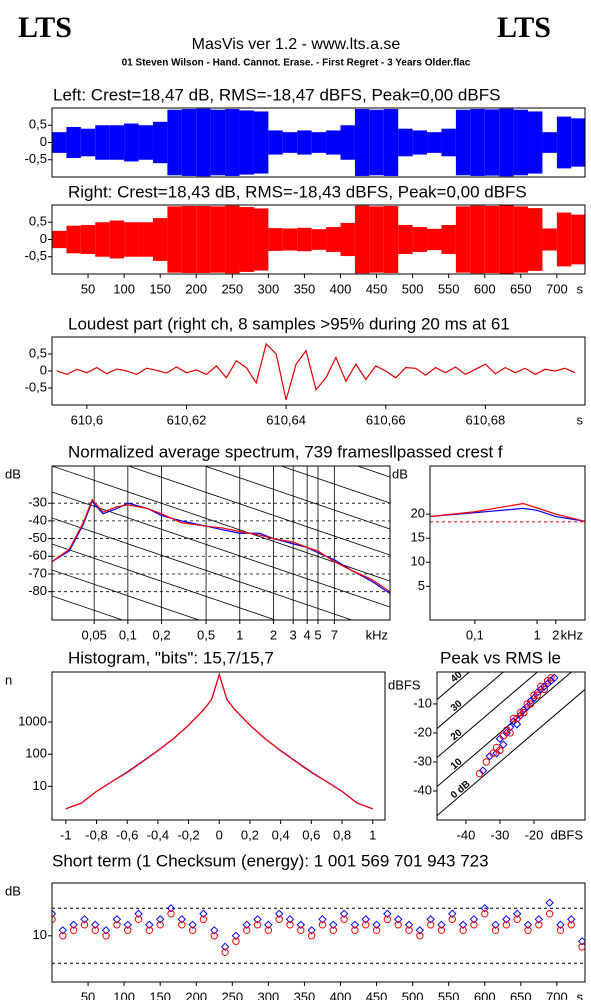  What do you see at coordinates (461, 790) in the screenshot?
I see `crest-label: 0 dB` at bounding box center [461, 790].